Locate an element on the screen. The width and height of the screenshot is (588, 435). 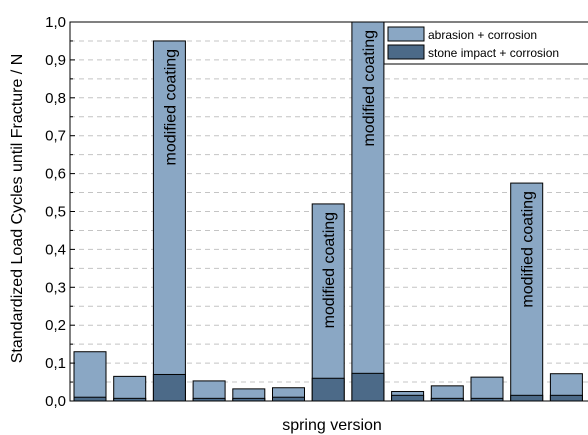
y-tick-label: 0,5 is located at coordinates (55, 212).